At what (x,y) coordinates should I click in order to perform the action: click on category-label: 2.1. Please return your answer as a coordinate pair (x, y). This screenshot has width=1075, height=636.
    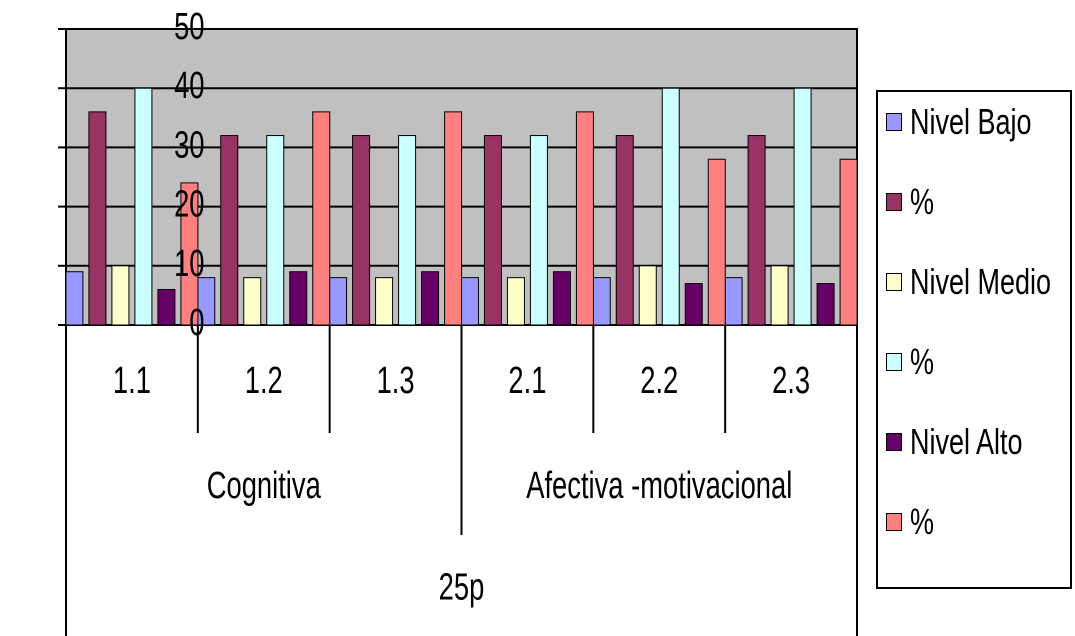
    Looking at the image, I should click on (527, 381).